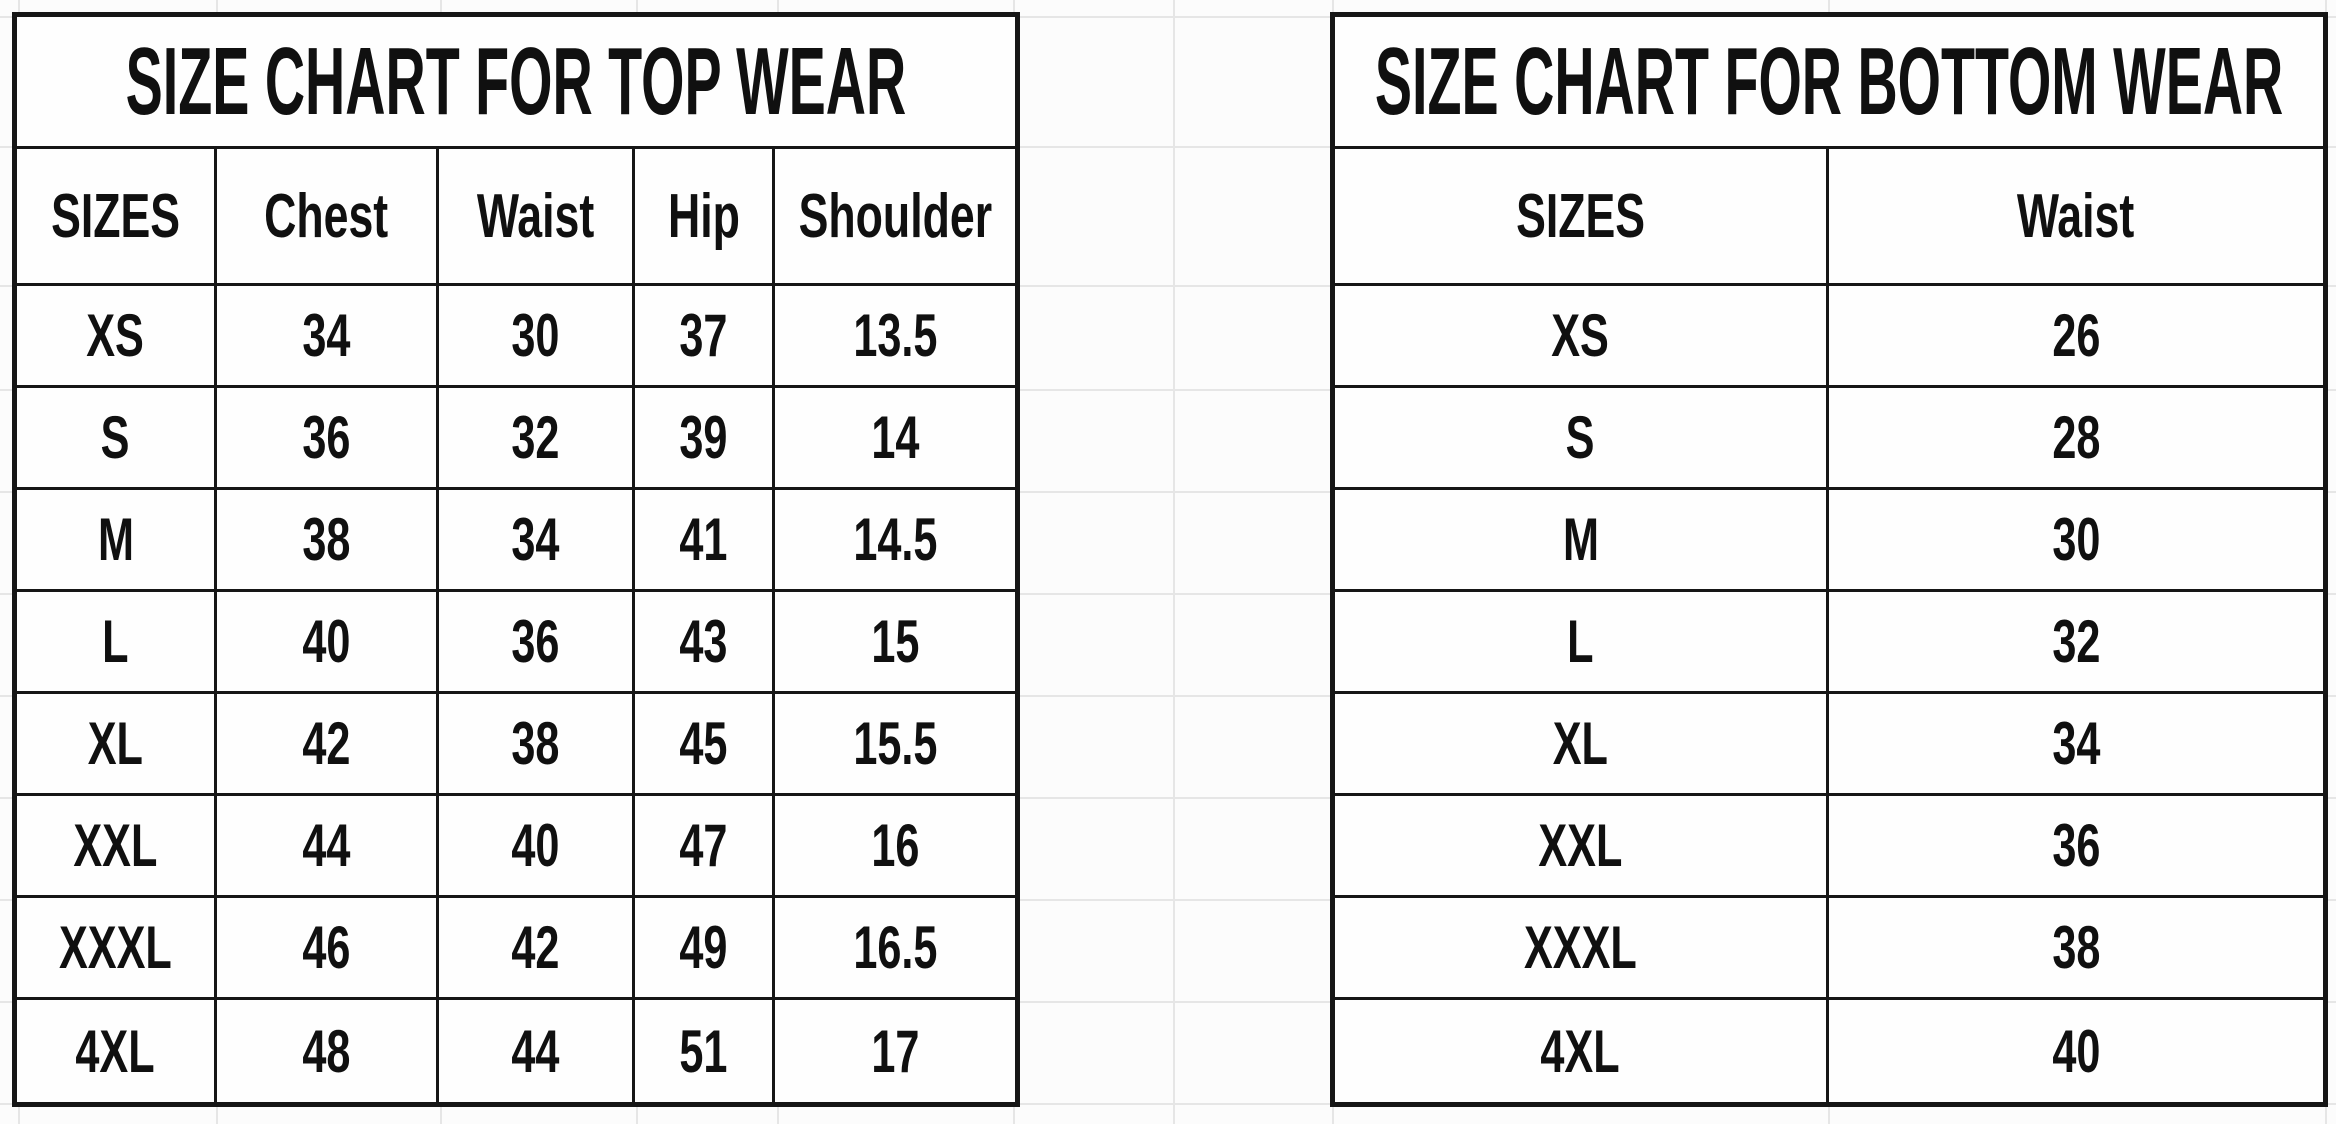  What do you see at coordinates (705, 745) in the screenshot?
I see `table-cell: 45` at bounding box center [705, 745].